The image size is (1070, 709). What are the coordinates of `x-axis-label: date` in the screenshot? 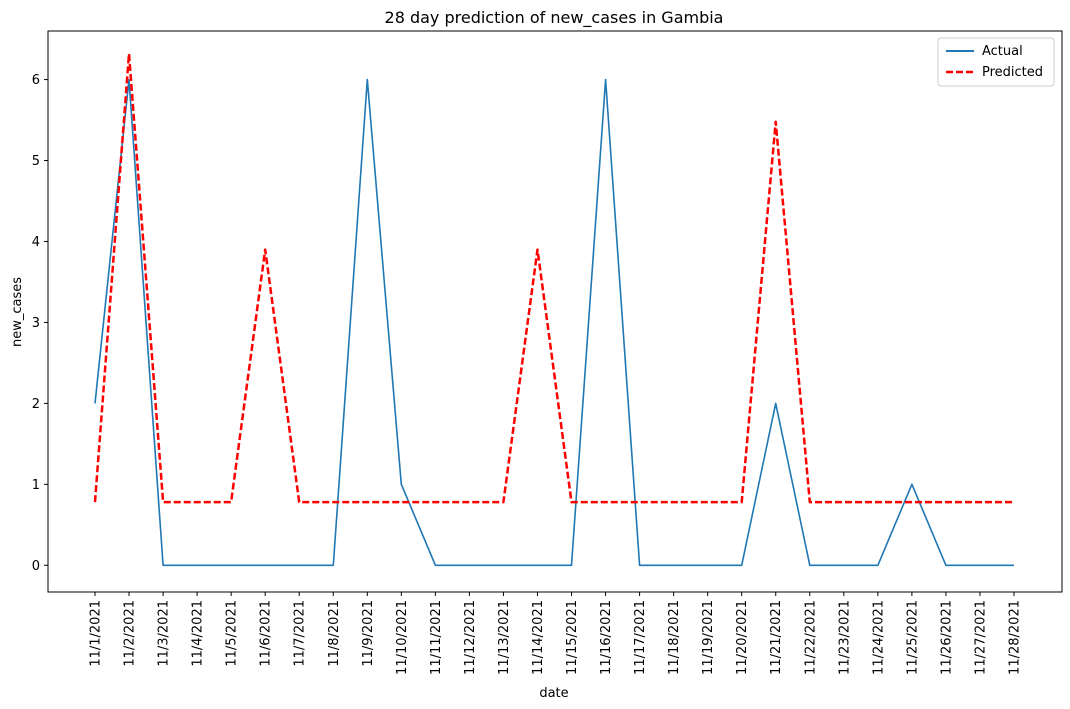 It's located at (553, 693).